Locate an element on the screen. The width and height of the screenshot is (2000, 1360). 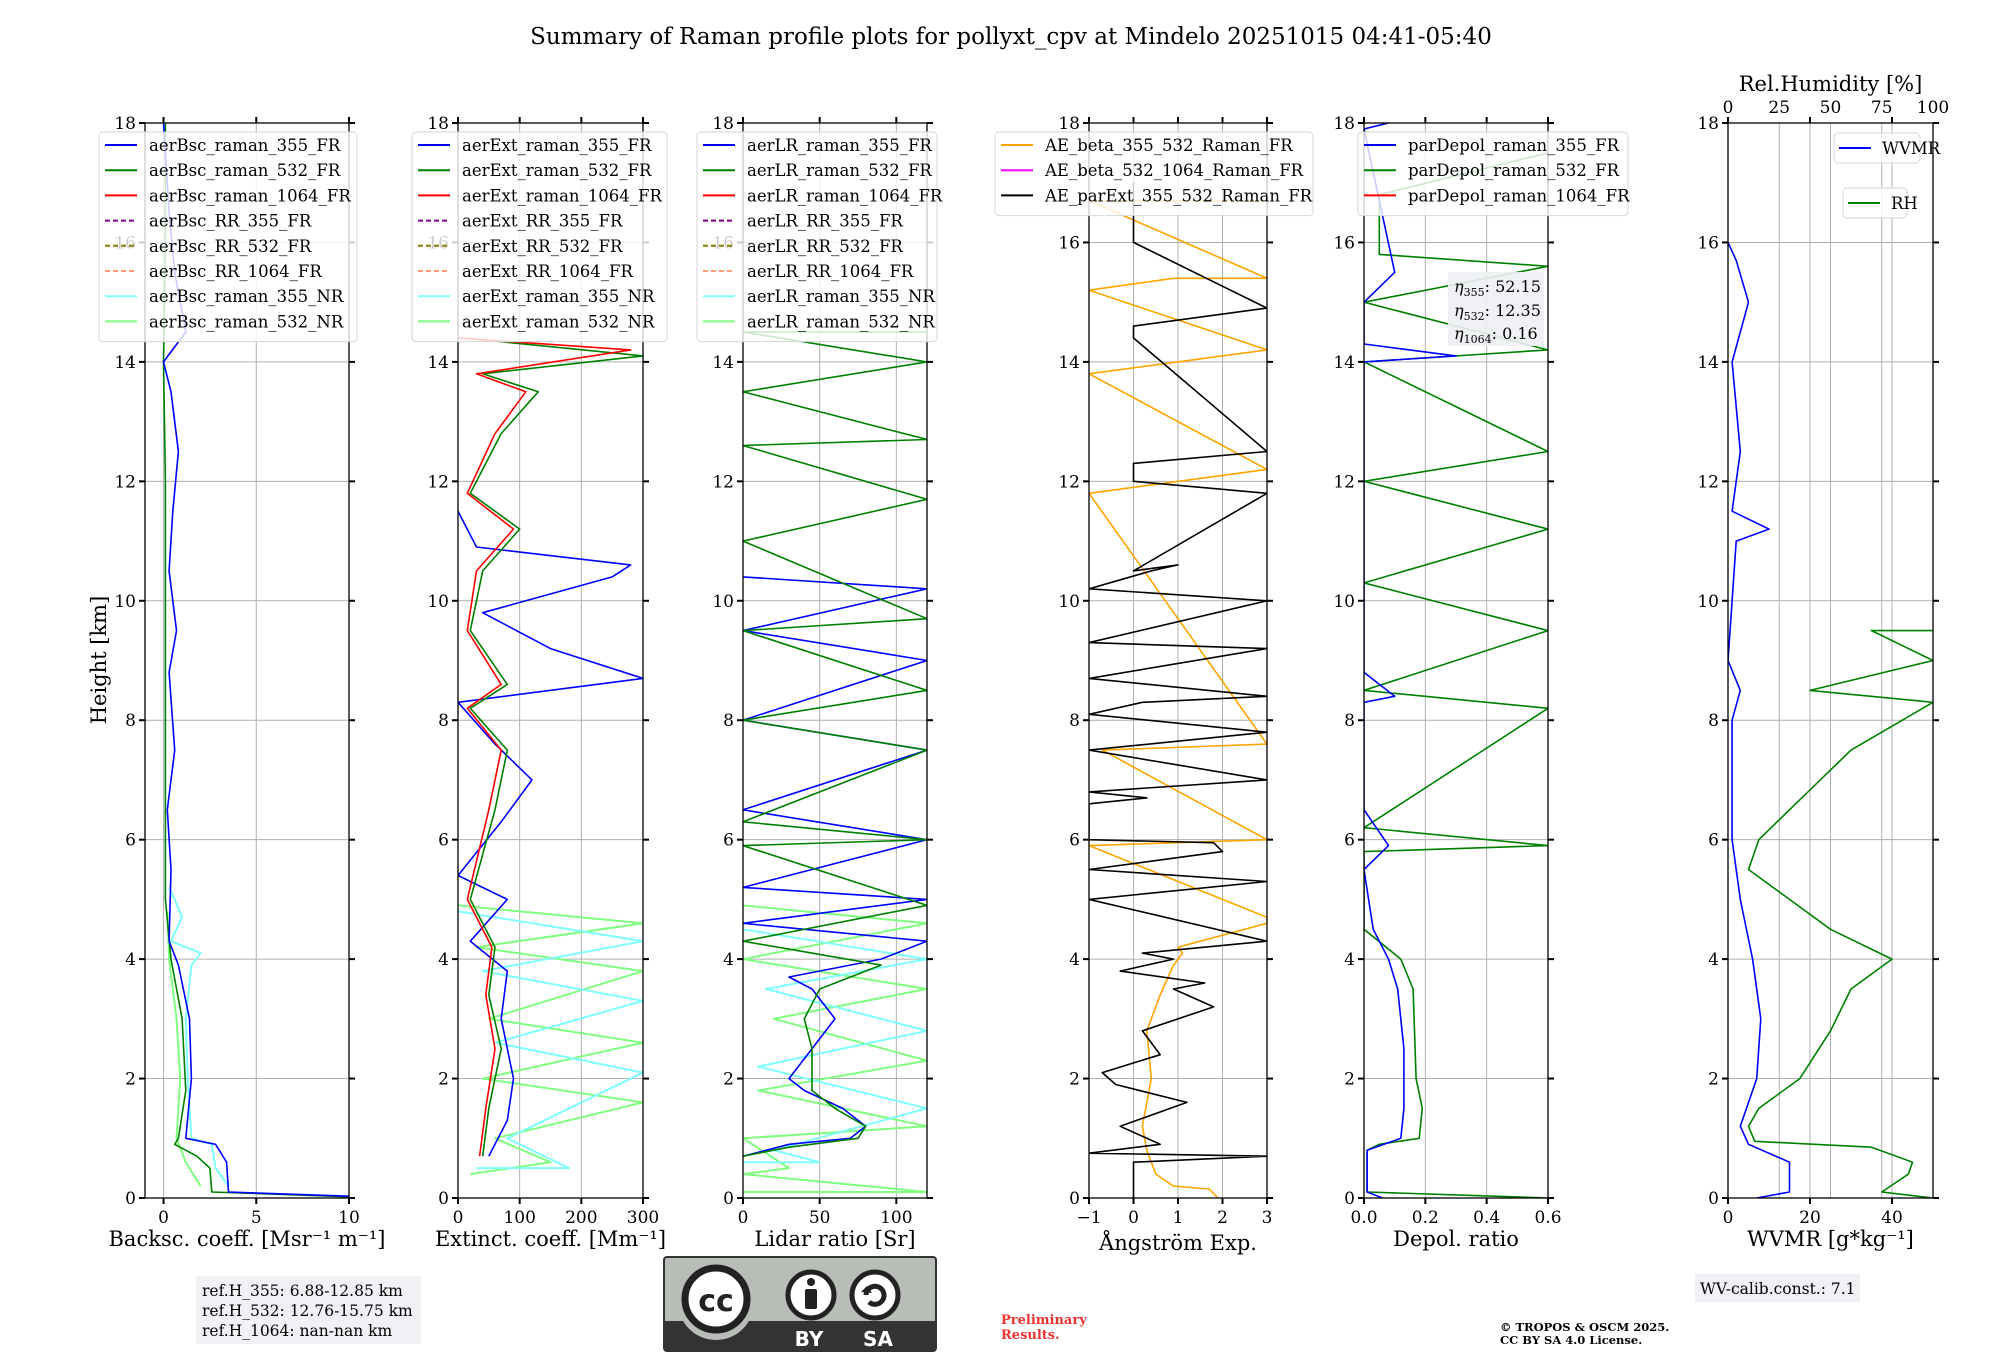
legend-label: aerBsc_raman_532_NR is located at coordinates (246, 321).